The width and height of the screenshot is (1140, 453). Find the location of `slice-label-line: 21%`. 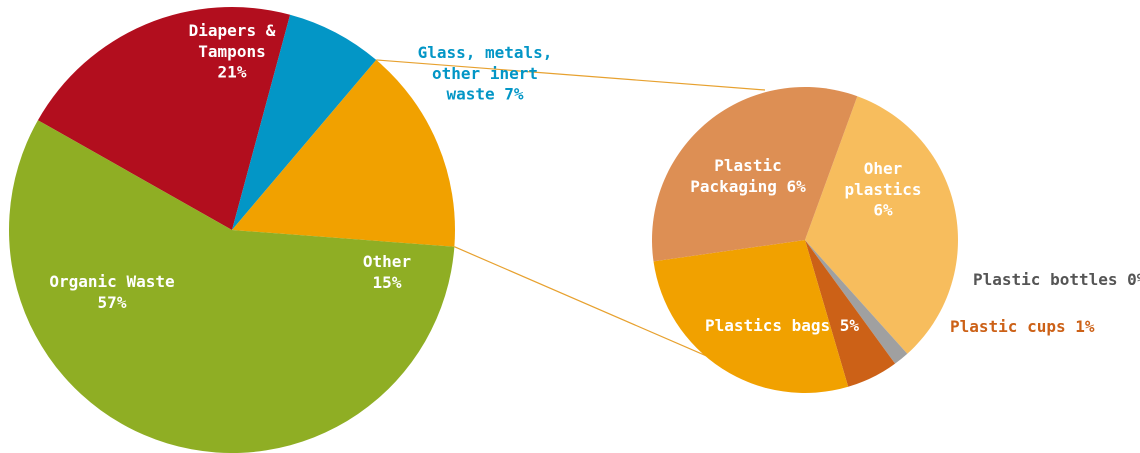

slice-label-line: 21% is located at coordinates (232, 72).